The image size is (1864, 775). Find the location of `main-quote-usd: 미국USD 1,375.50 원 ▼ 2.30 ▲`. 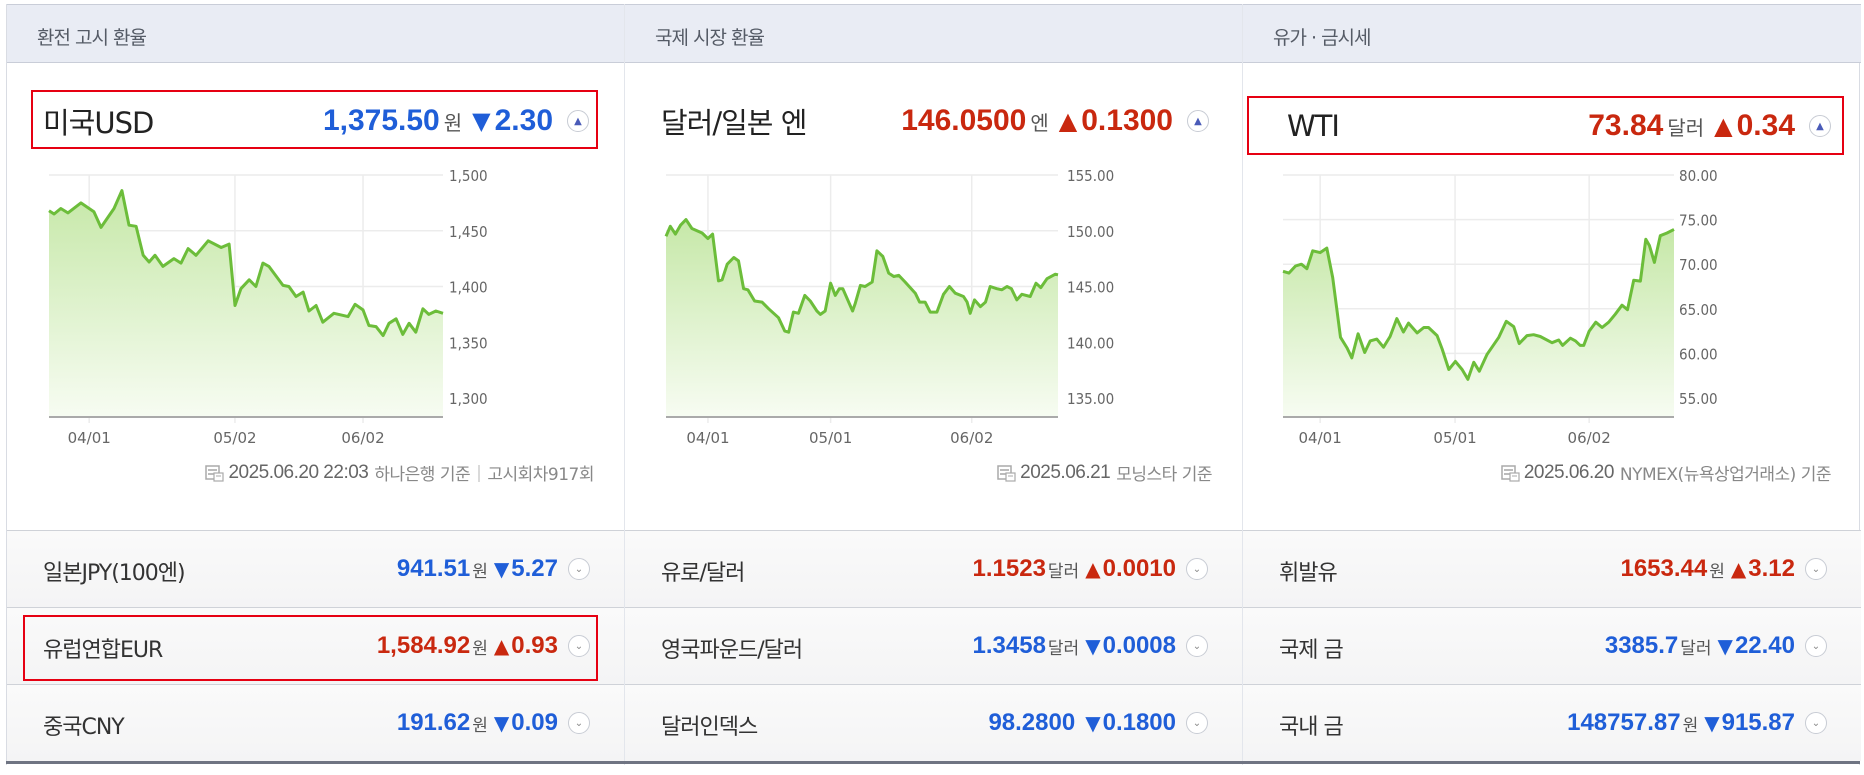

main-quote-usd: 미국USD 1,375.50 원 ▼ 2.30 ▲ is located at coordinates (315, 121).